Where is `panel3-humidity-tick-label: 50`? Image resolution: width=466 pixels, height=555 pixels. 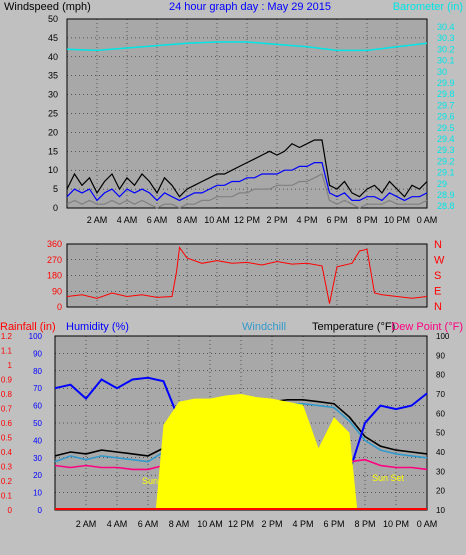
panel3-humidity-tick-label: 50 is located at coordinates (37, 423).